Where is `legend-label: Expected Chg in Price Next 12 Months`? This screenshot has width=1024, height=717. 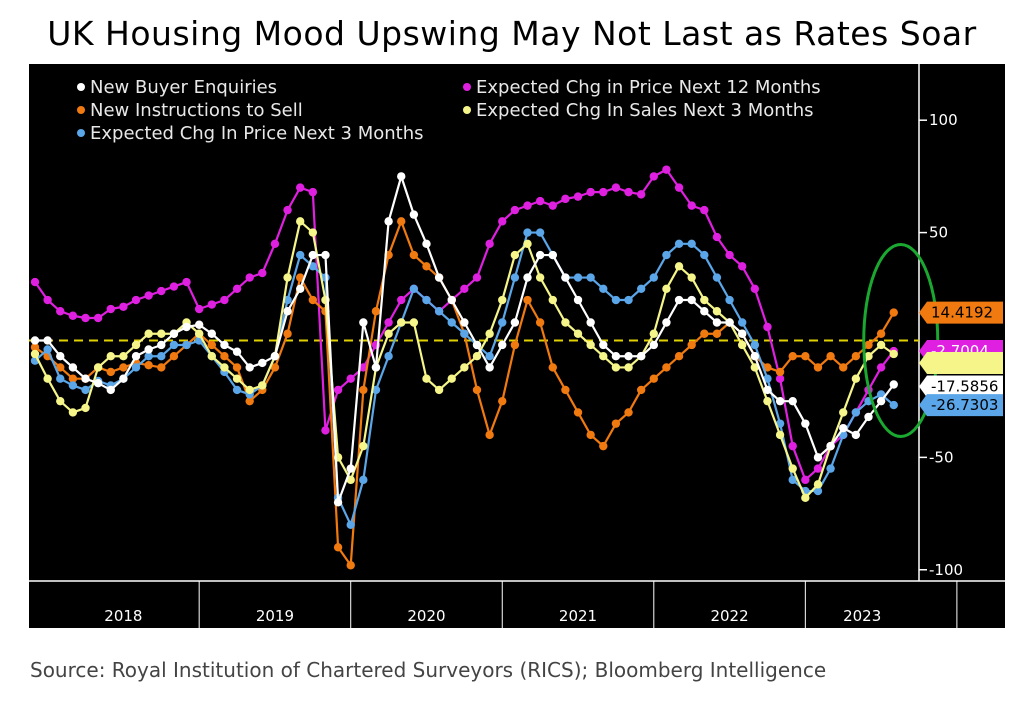
legend-label: Expected Chg in Price Next 12 Months is located at coordinates (648, 87).